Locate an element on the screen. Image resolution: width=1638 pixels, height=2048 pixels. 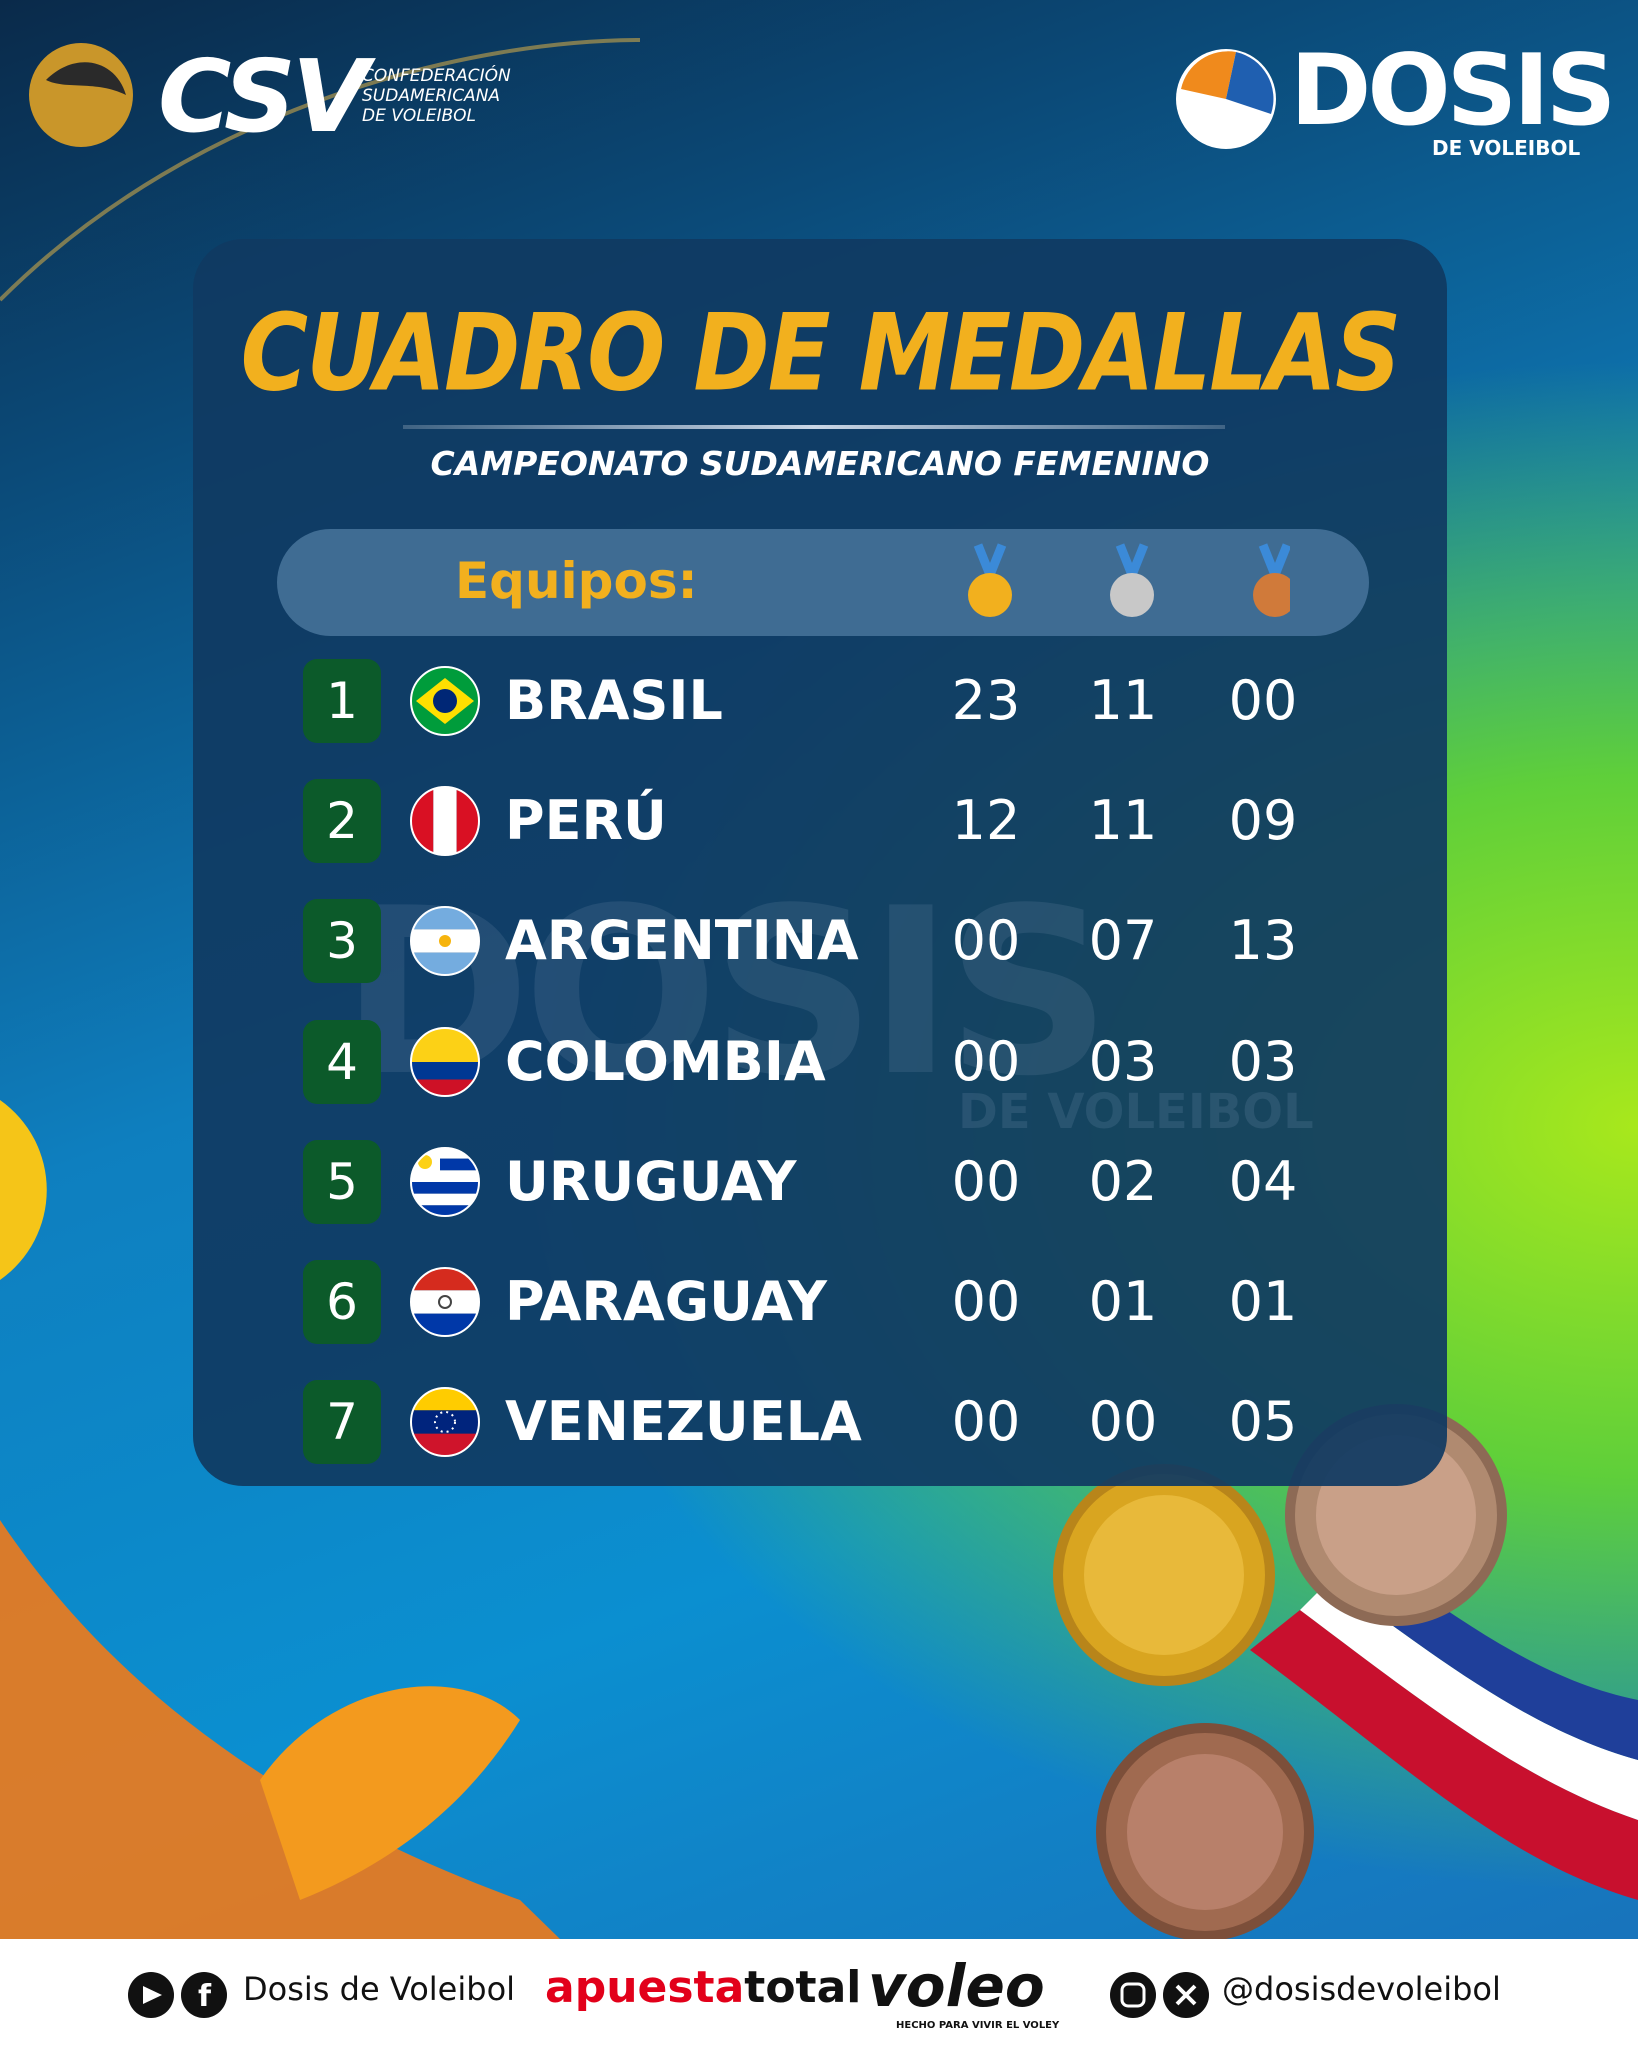
csv-name-line: CONFEDERACIÓN is located at coordinates (436, 76).